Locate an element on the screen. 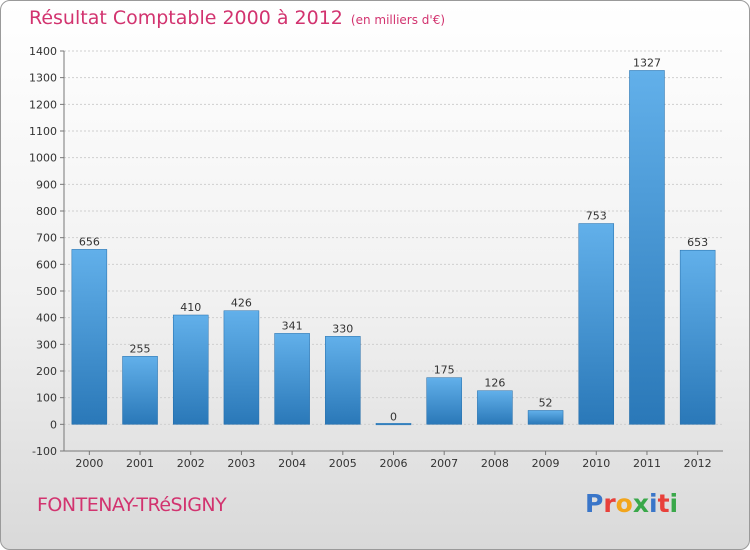 This screenshot has width=750, height=550. y-tick-label: 900 is located at coordinates (46, 184).